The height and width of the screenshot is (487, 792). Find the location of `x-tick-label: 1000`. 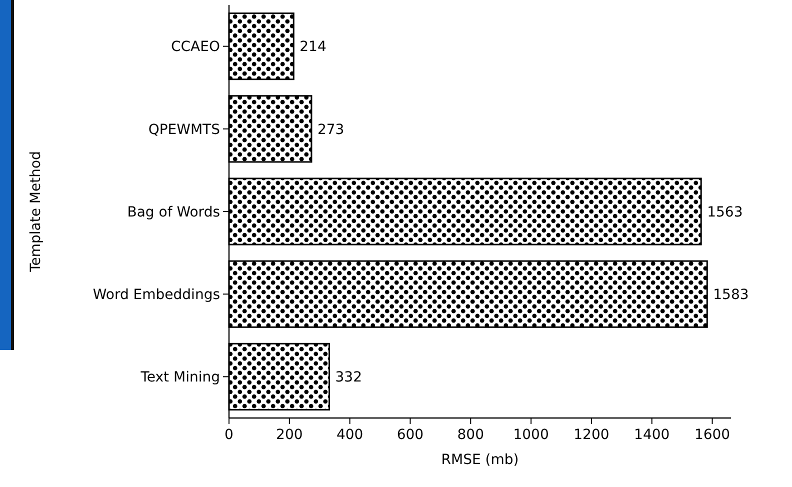

x-tick-label: 1000 is located at coordinates (531, 435).